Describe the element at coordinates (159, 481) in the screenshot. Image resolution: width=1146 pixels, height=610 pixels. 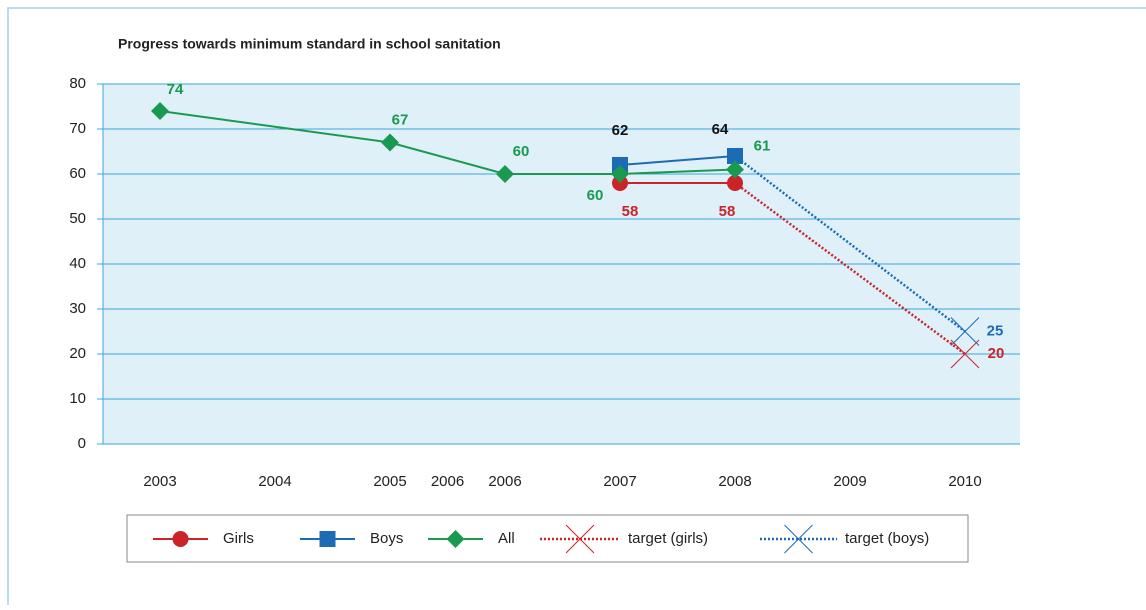
I see `x-tick-label: 2003` at that location.